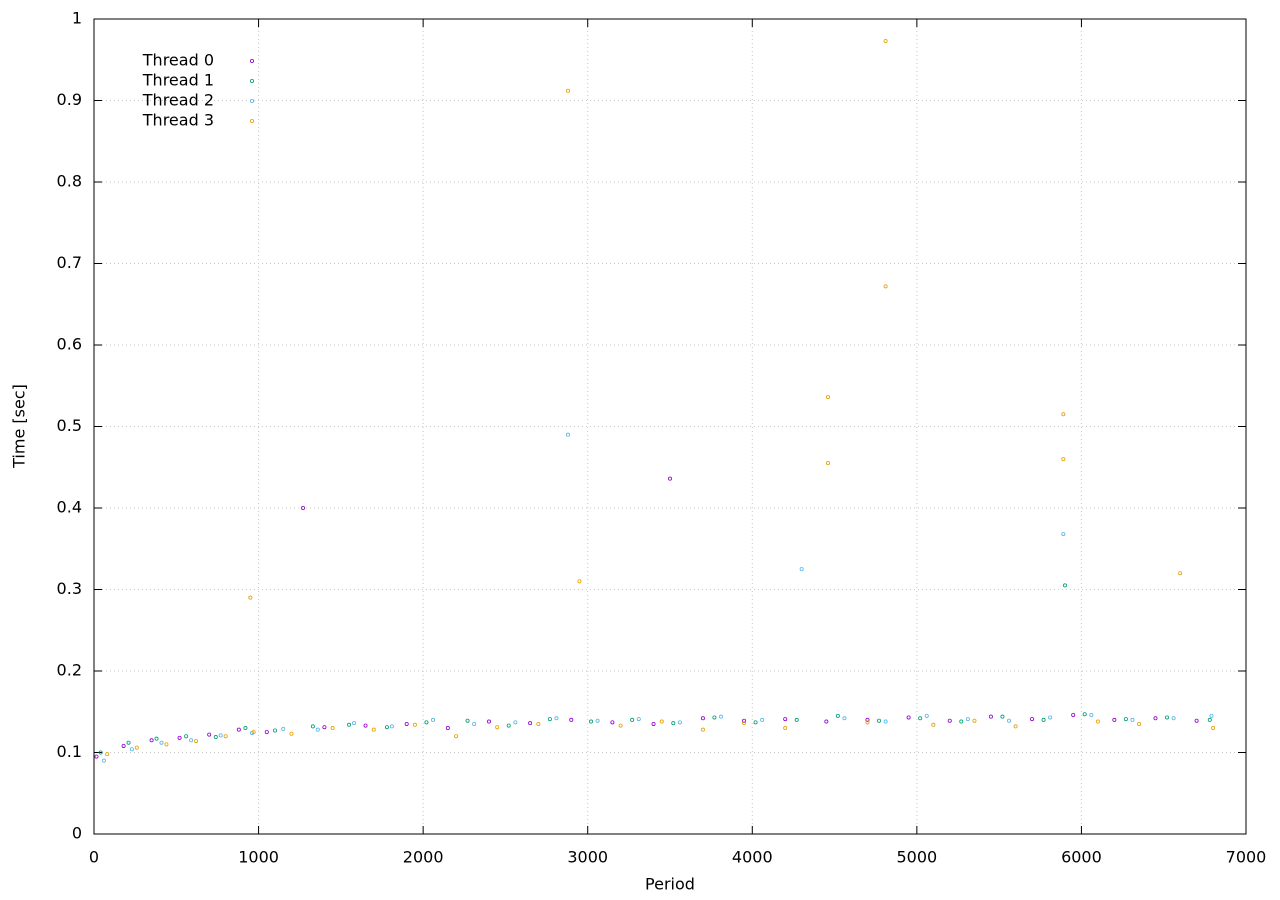  I want to click on x-tick-label: 4000, so click(752, 857).